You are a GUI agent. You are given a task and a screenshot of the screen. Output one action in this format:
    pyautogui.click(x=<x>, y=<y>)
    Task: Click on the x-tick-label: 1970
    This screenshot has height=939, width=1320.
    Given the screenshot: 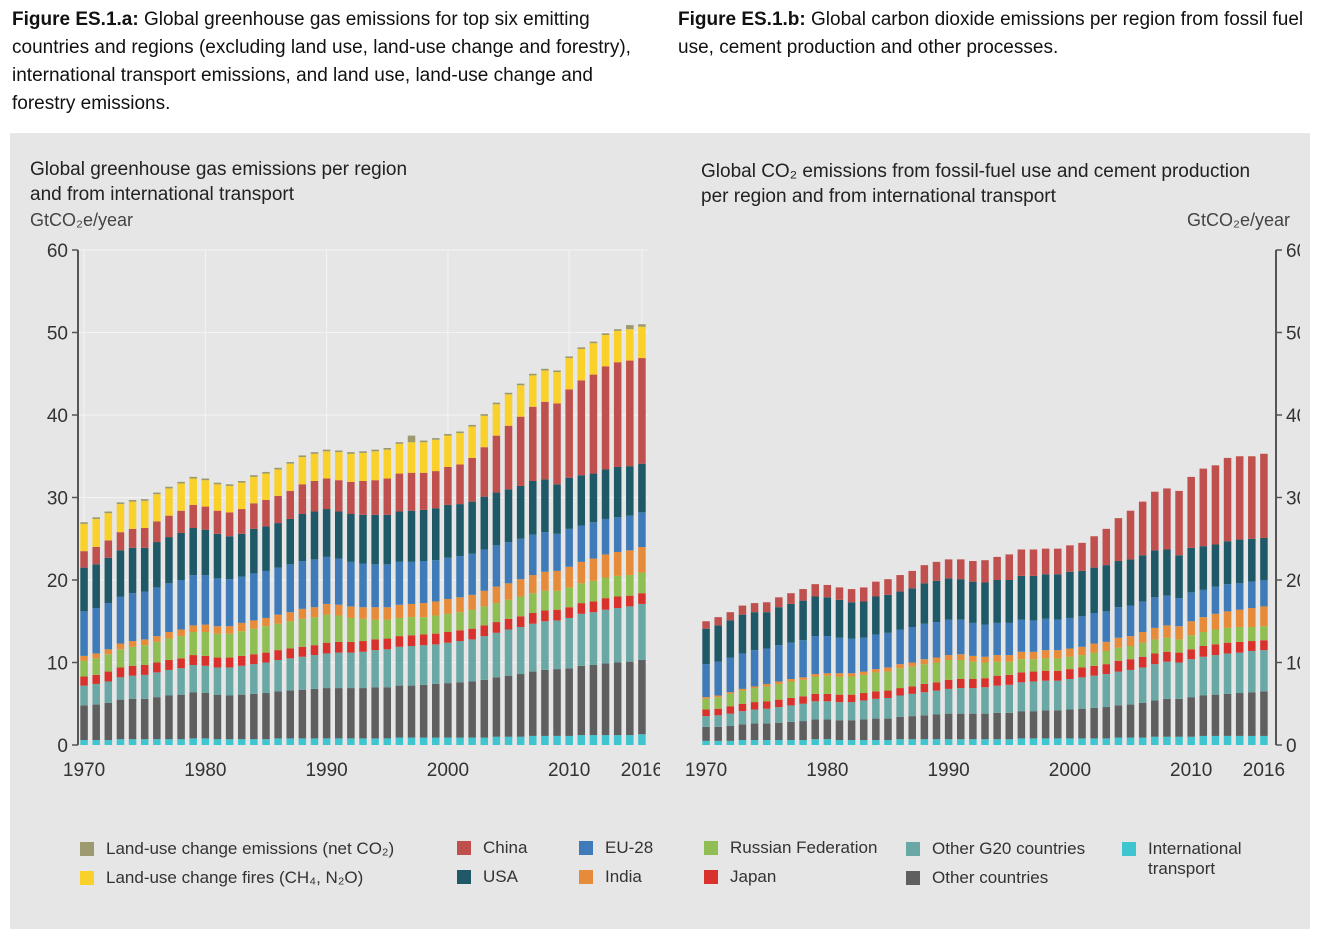 What is the action you would take?
    pyautogui.click(x=84, y=770)
    